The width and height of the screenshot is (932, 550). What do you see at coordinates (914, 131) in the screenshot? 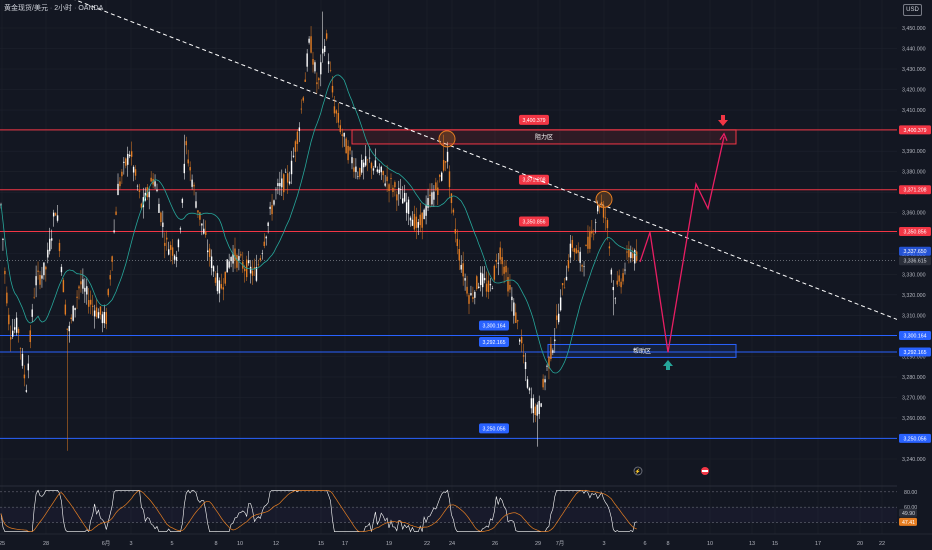
I see `price-axis-level-label: 3,400.379` at bounding box center [914, 131].